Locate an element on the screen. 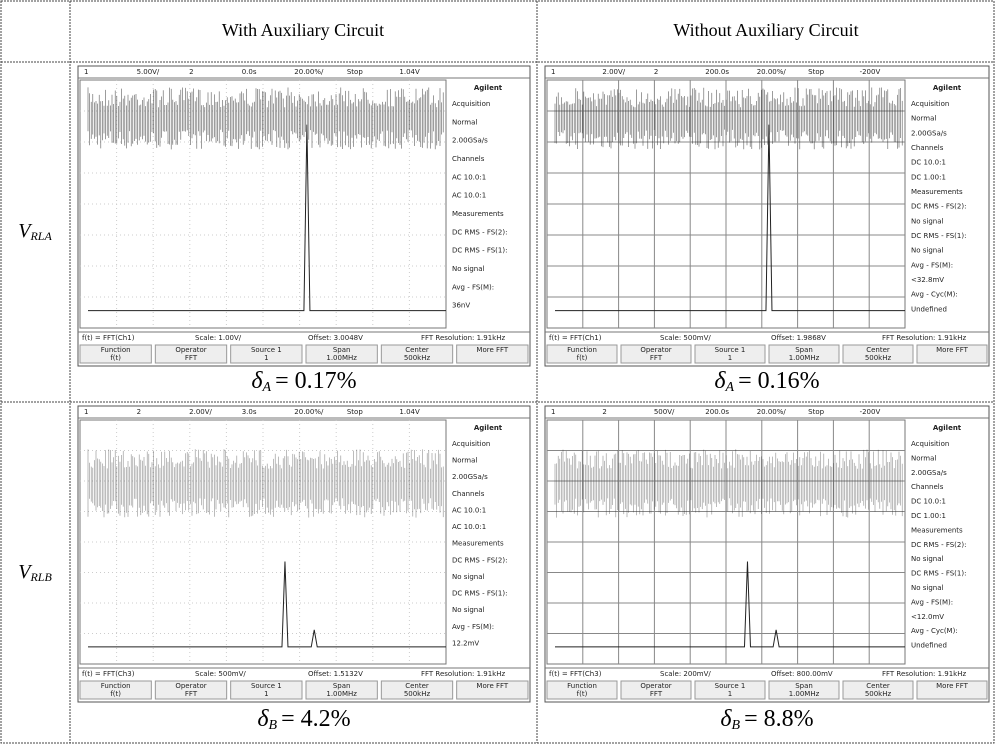 The width and height of the screenshot is (995, 744). brand: Agilent is located at coordinates (488, 88).